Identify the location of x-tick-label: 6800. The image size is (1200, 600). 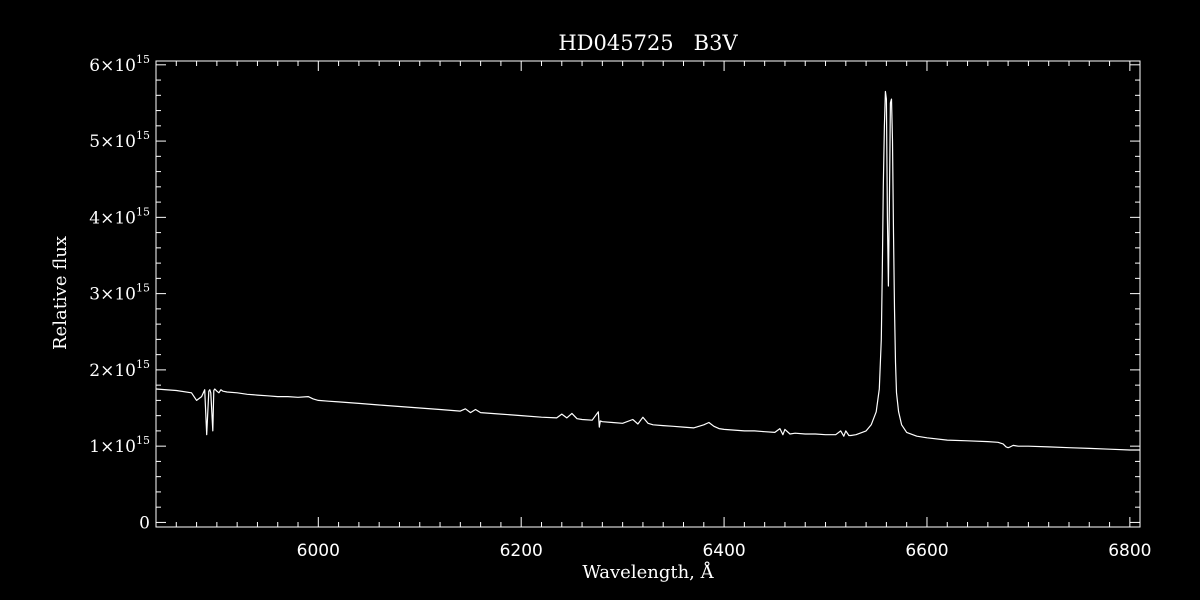
(1129, 551).